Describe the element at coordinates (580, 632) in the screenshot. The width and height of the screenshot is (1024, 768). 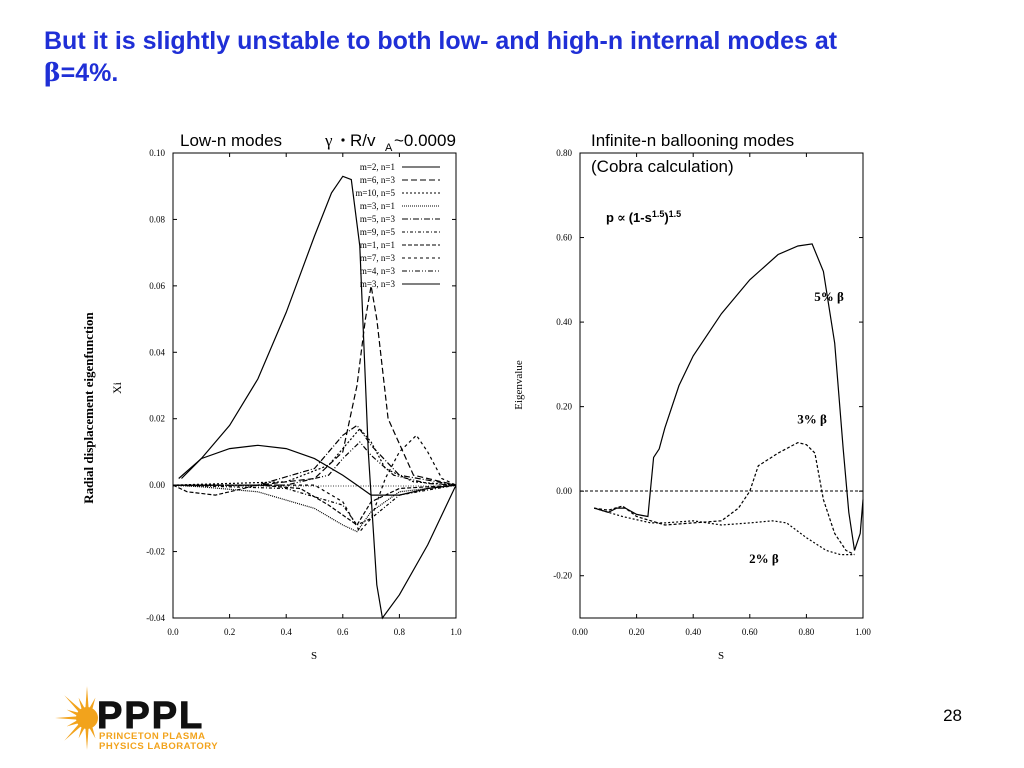
I see `x-tick-label: 0.00` at that location.